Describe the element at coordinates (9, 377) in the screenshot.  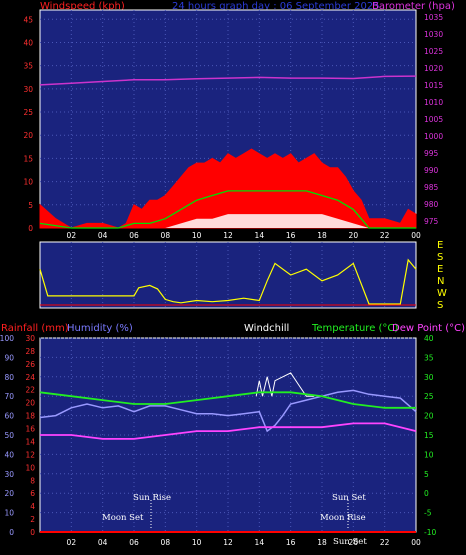
I see `humidity-tick-label: 80` at that location.